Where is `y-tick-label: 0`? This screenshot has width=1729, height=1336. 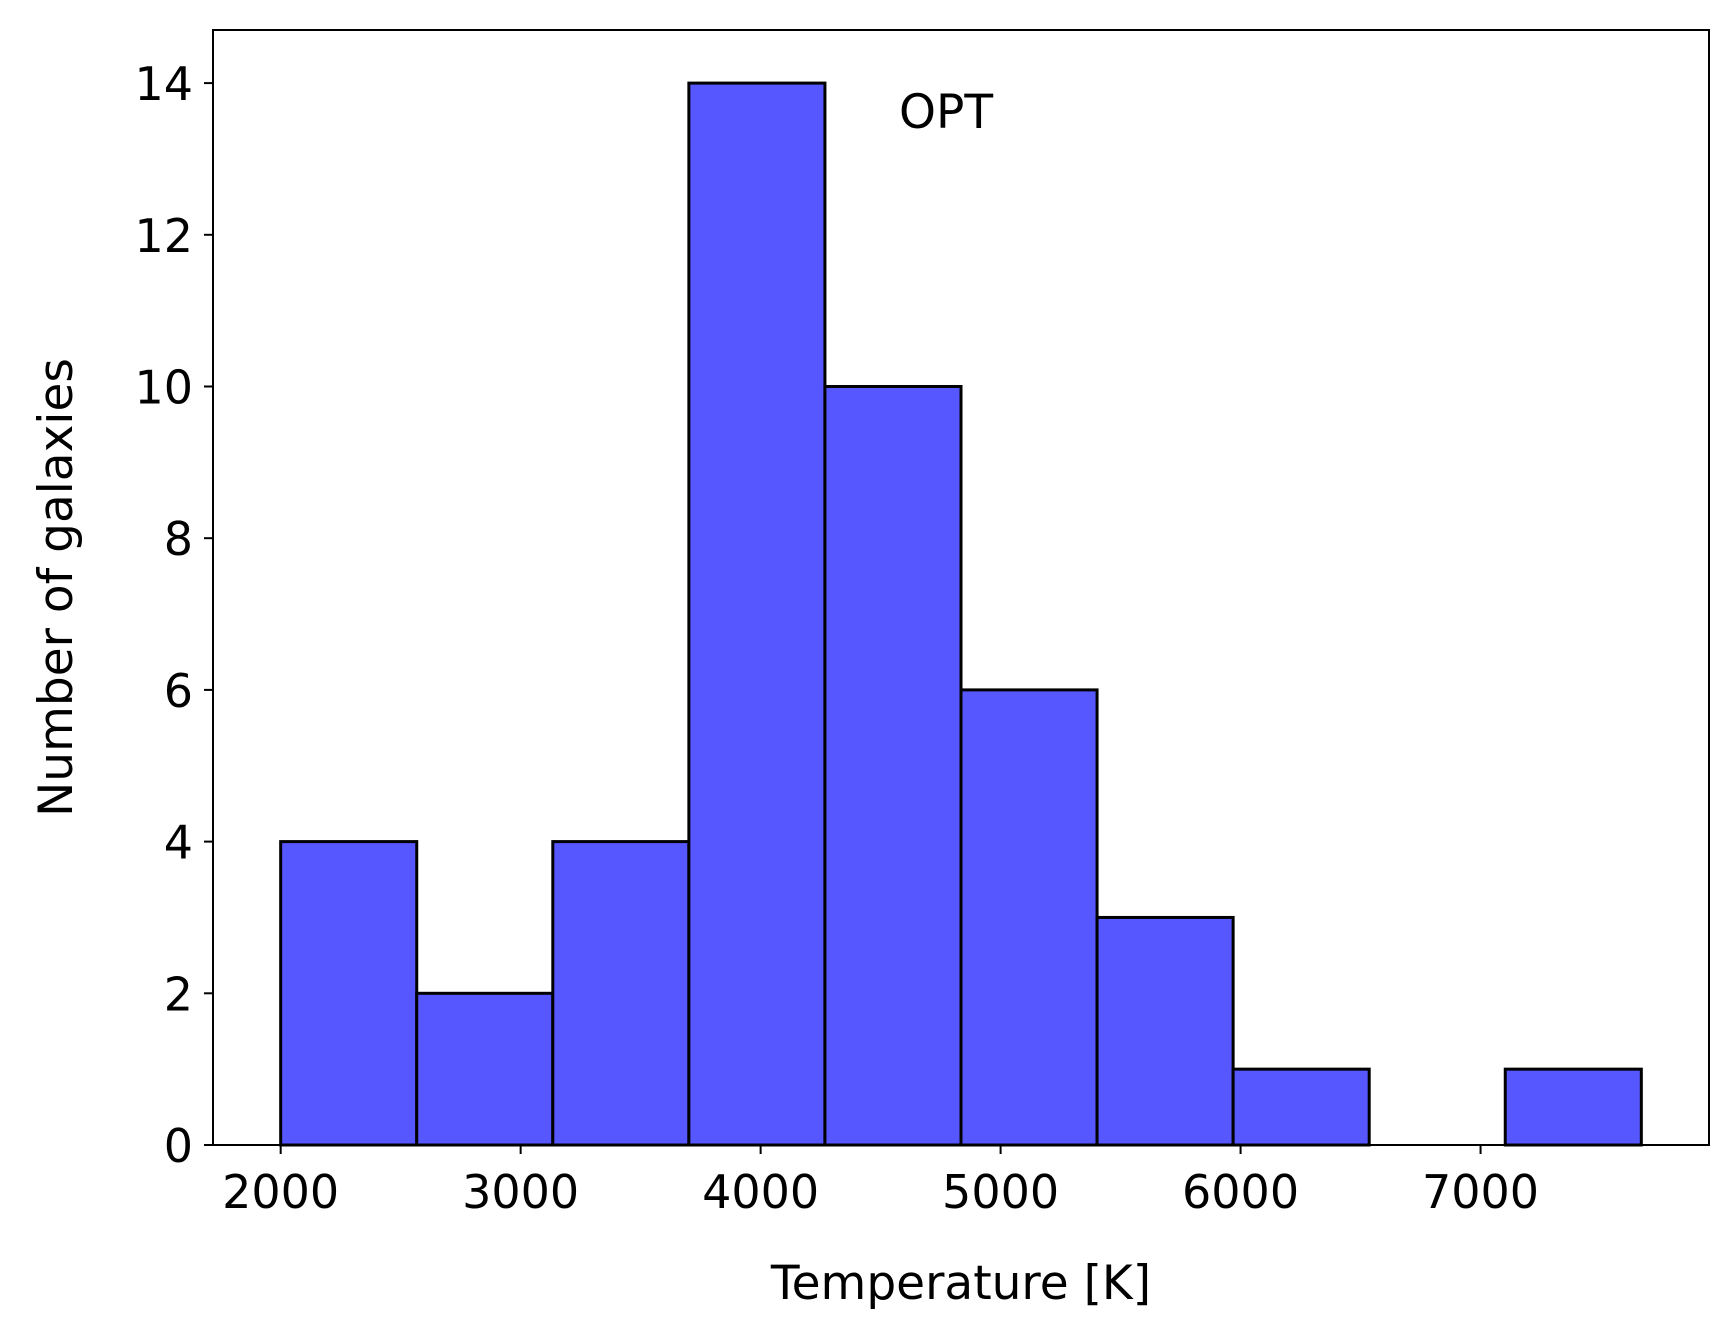 y-tick-label: 0 is located at coordinates (178, 1146).